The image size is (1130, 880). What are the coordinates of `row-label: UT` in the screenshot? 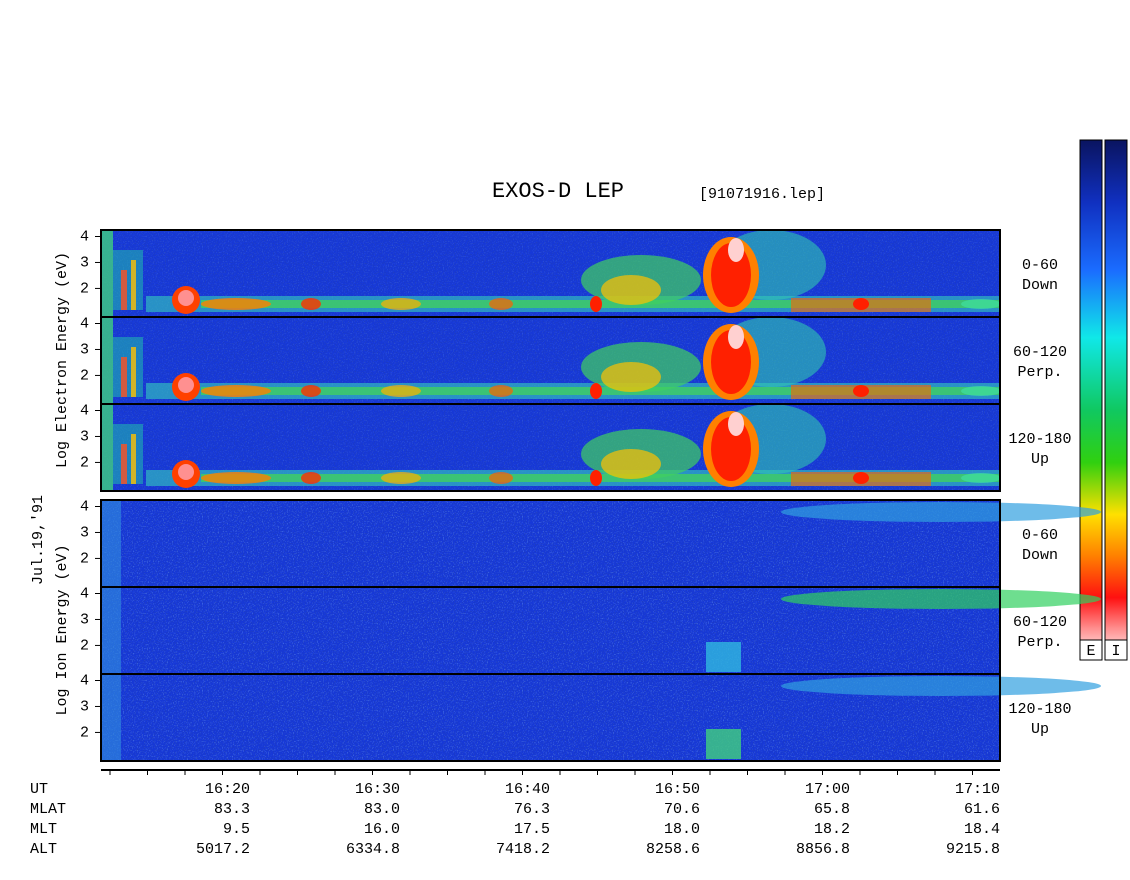 It's located at (39, 789).